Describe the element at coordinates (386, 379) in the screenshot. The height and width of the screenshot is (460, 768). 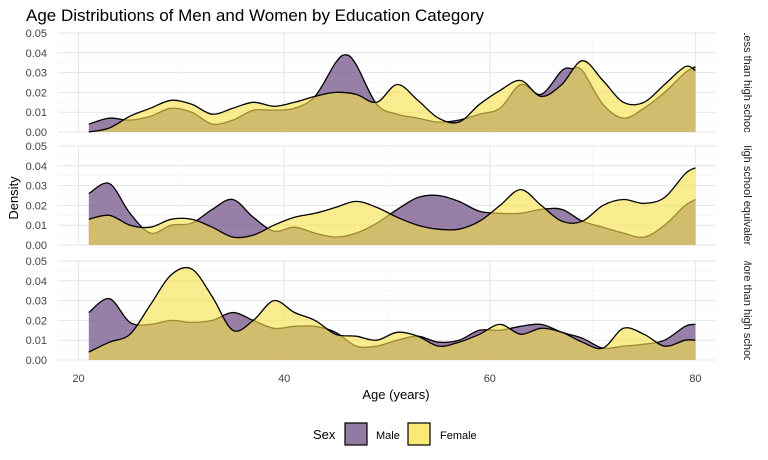
I see `x-axis: 20 40 60 80` at that location.